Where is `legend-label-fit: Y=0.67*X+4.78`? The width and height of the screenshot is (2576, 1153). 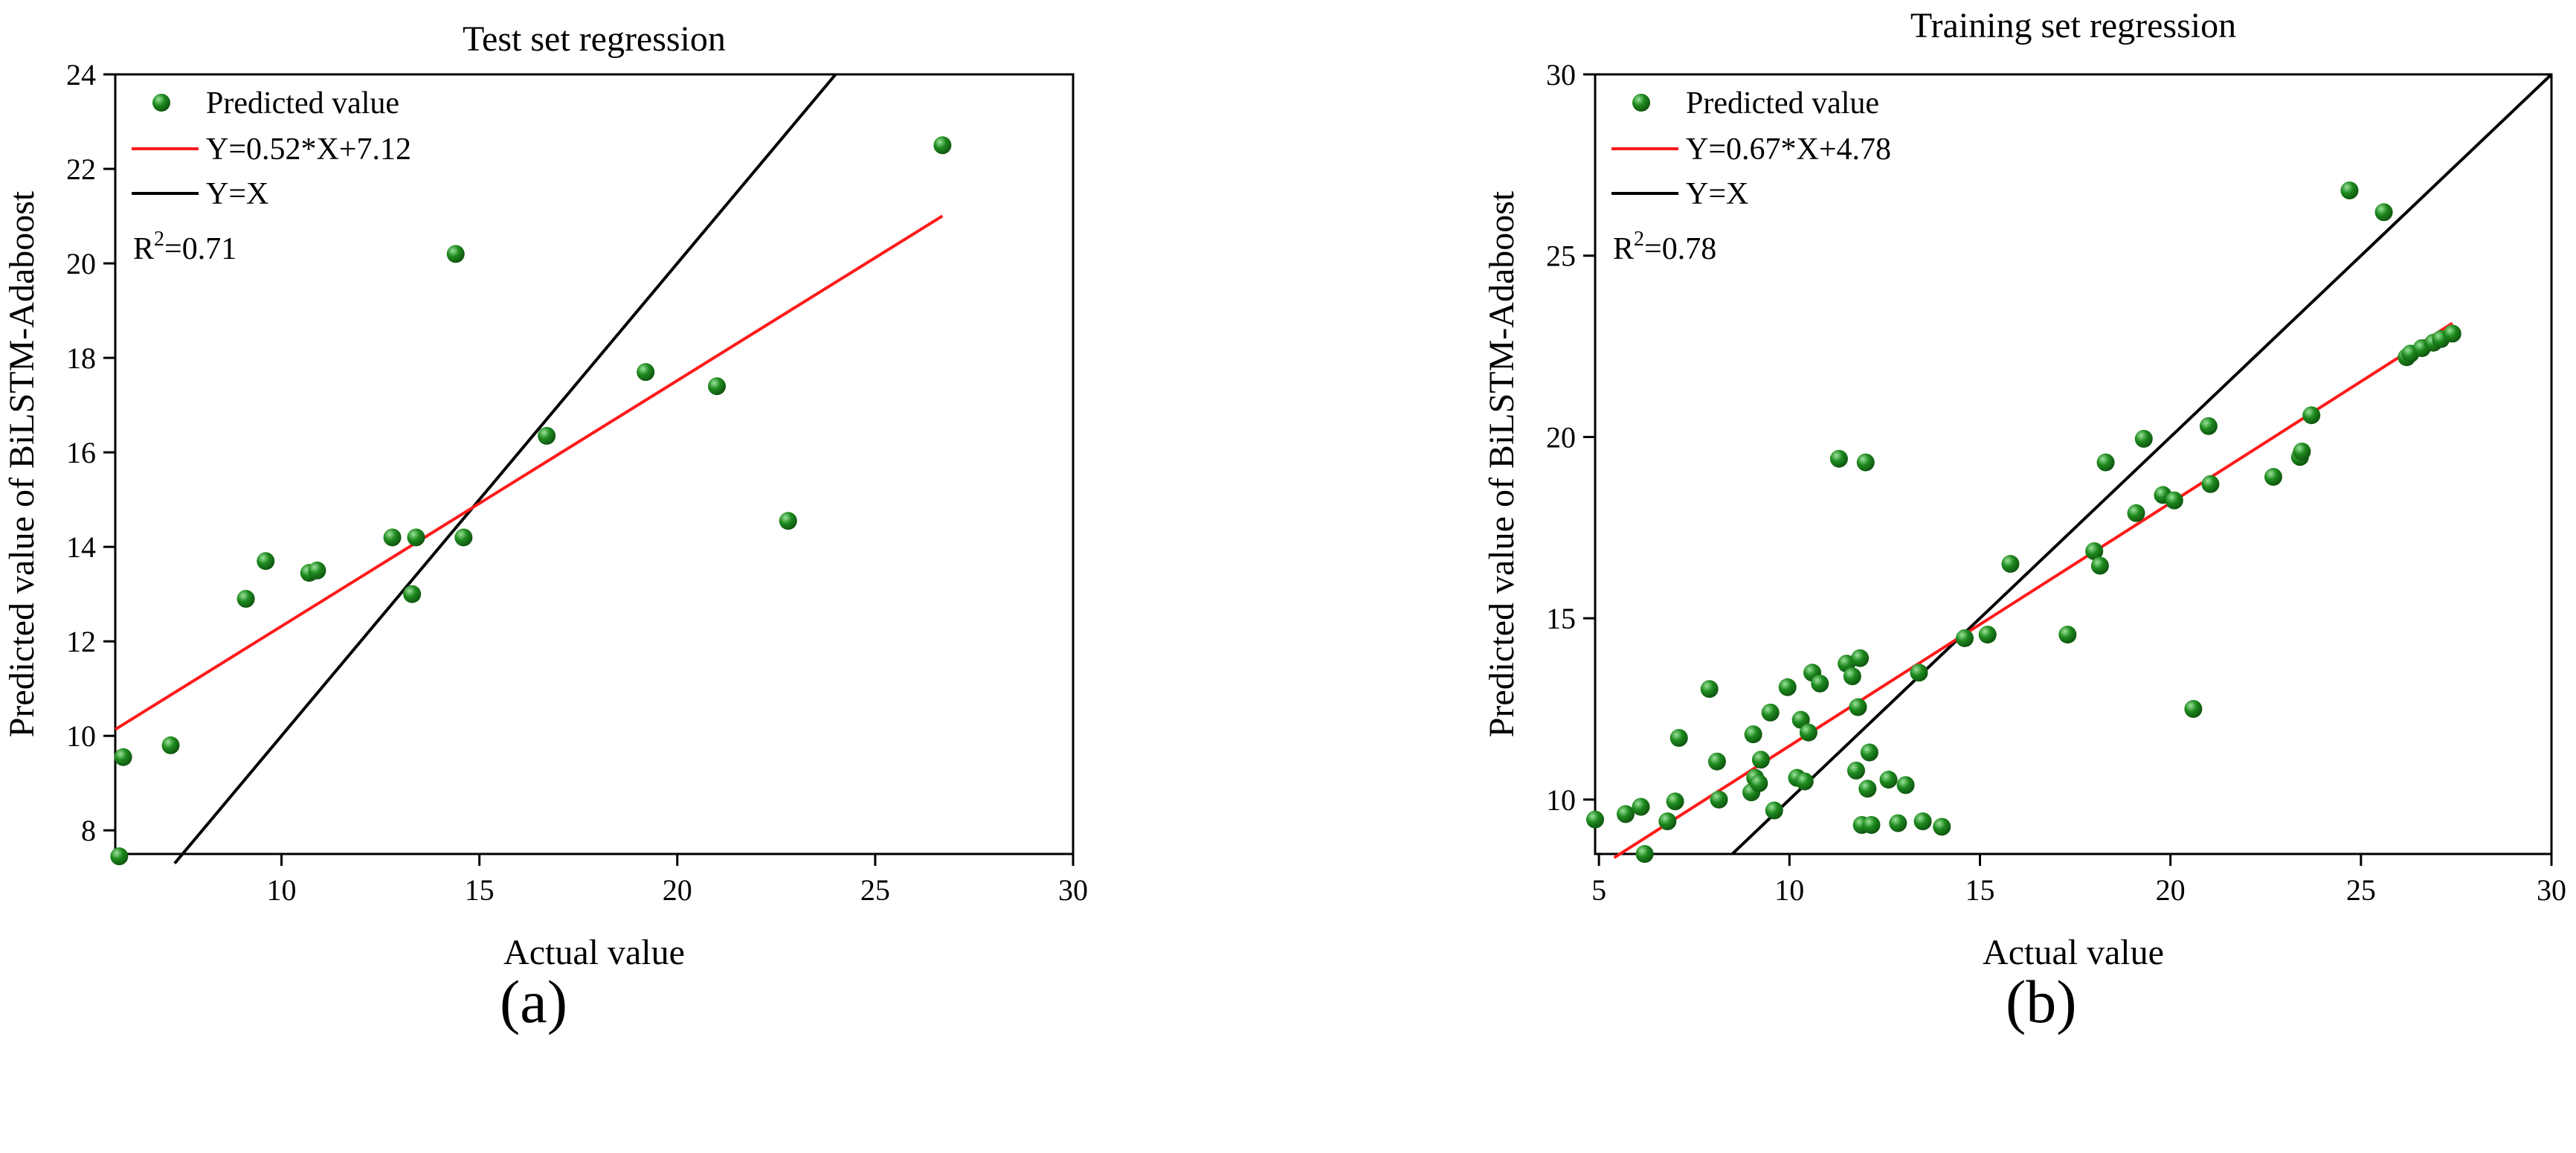 legend-label-fit: Y=0.67*X+4.78 is located at coordinates (1788, 149).